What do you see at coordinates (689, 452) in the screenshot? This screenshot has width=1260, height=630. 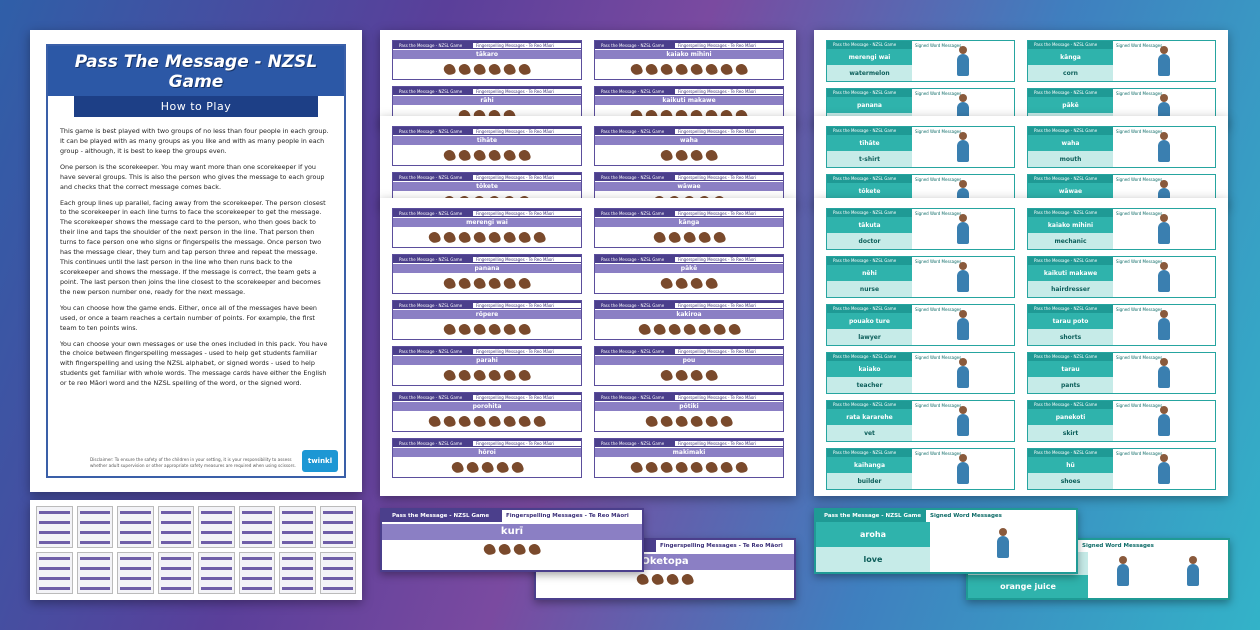 I see `card-word: makimaki` at bounding box center [689, 452].